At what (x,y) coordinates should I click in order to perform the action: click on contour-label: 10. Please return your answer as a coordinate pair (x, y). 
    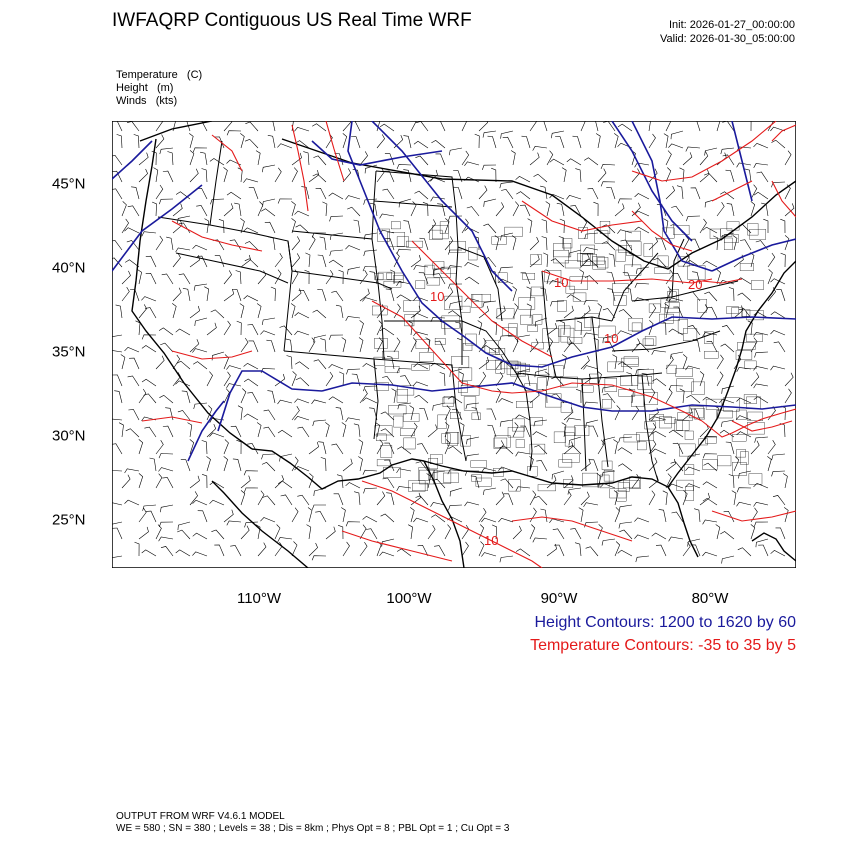
    Looking at the image, I should click on (611, 338).